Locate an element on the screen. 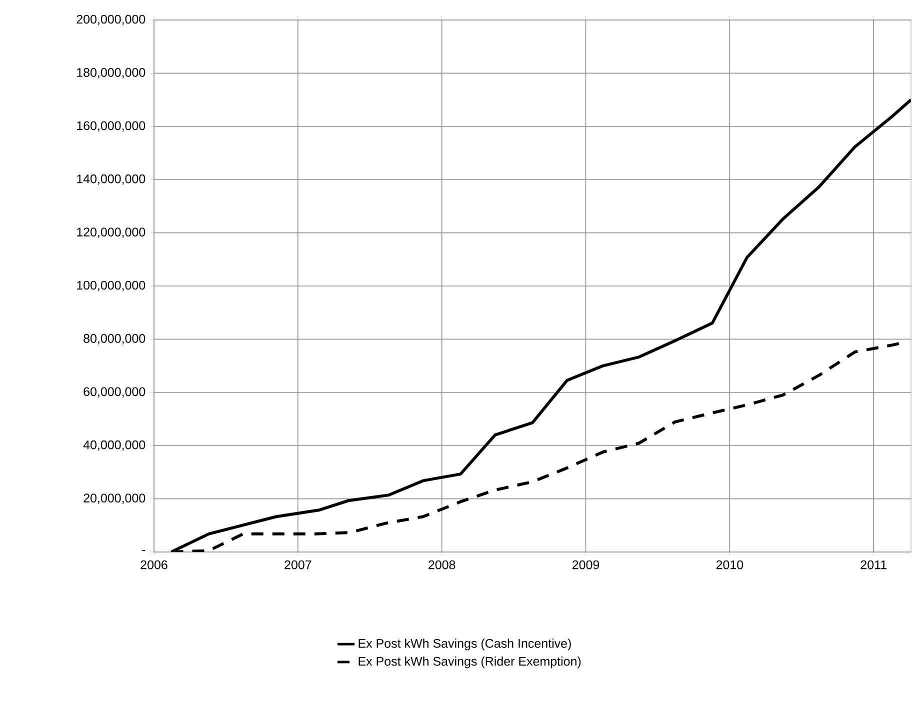 The width and height of the screenshot is (912, 715). legend-label: Ex Post kWh Savings (Rider Exemption) is located at coordinates (469, 662).